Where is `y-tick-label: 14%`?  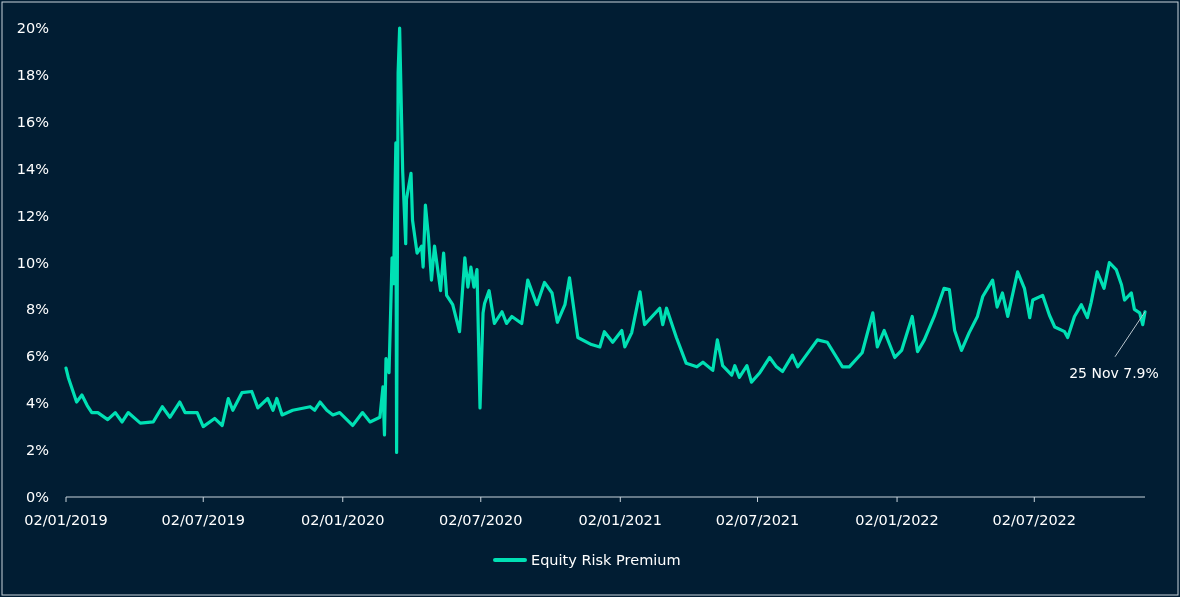
y-tick-label: 14% is located at coordinates (32, 168).